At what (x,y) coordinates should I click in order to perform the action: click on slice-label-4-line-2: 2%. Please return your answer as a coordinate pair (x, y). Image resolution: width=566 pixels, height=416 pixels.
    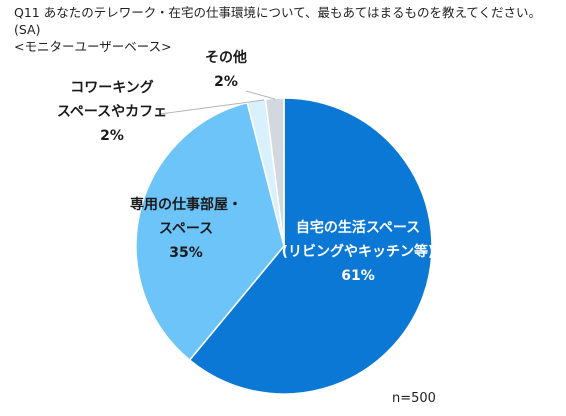
    Looking at the image, I should click on (226, 82).